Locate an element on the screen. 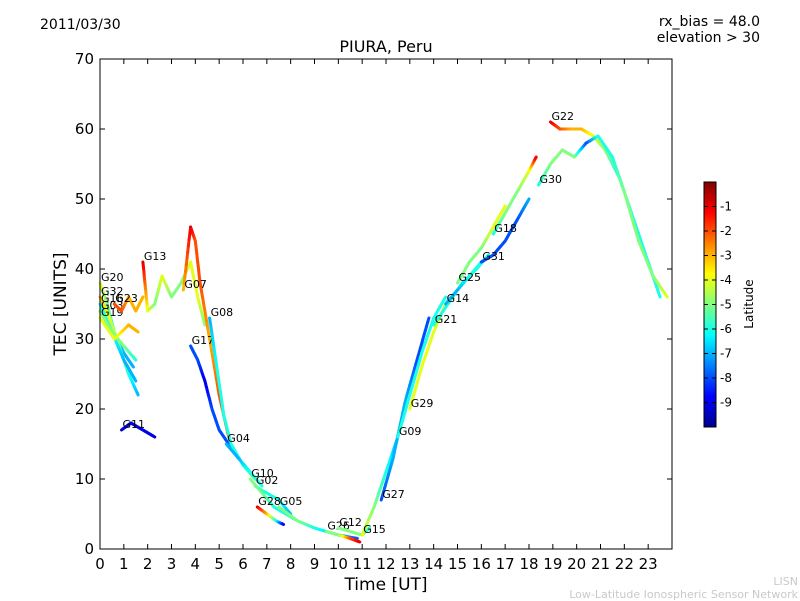 This screenshot has height=601, width=800. satellite-label: G28 is located at coordinates (269, 501).